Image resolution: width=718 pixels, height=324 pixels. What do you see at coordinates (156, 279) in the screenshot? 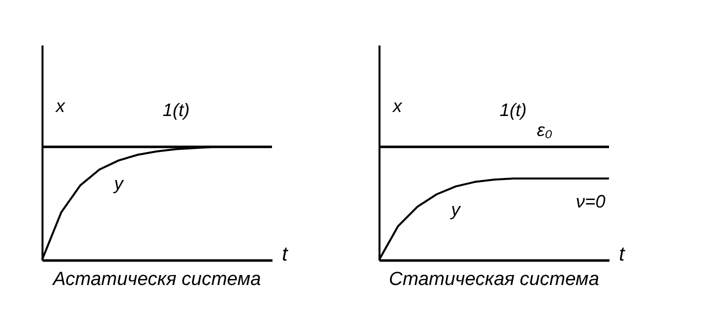
I see `text: Астатическя система` at bounding box center [156, 279].